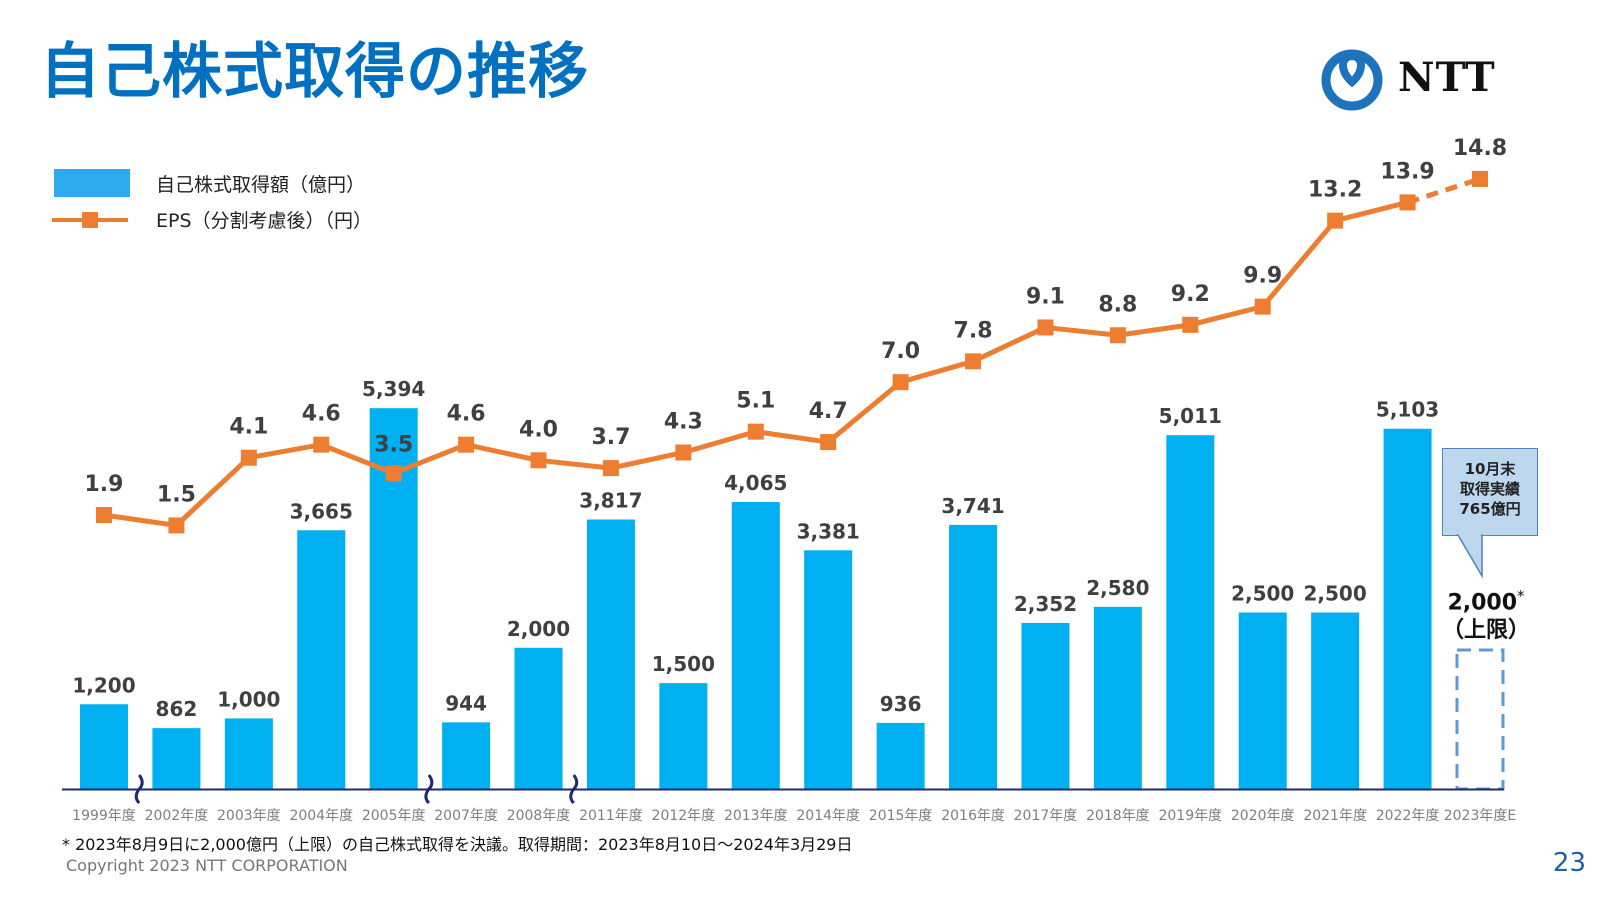 The image size is (1600, 900). I want to click on bar-value-label: 5,011, so click(1190, 416).